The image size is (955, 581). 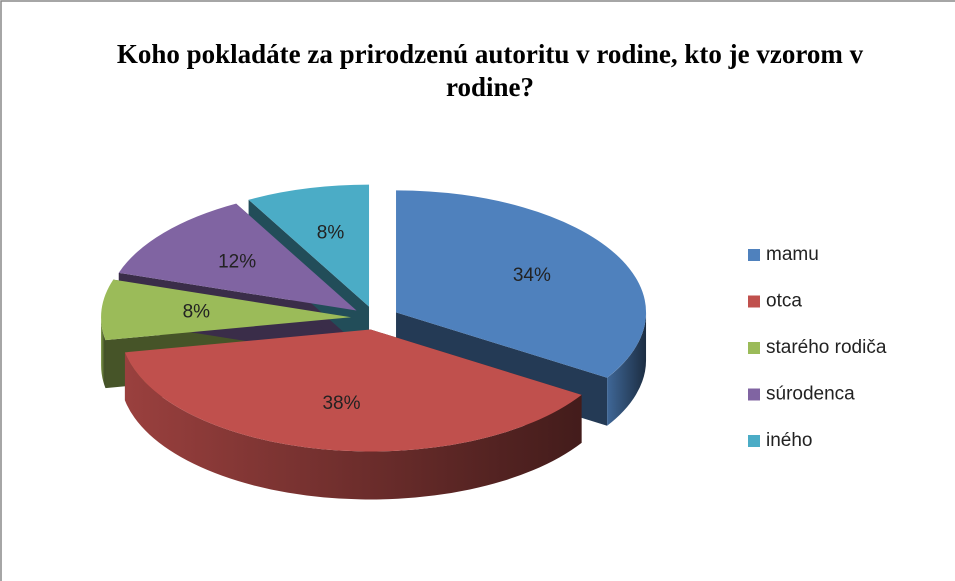 I want to click on legend-label: súrodenca, so click(x=810, y=394).